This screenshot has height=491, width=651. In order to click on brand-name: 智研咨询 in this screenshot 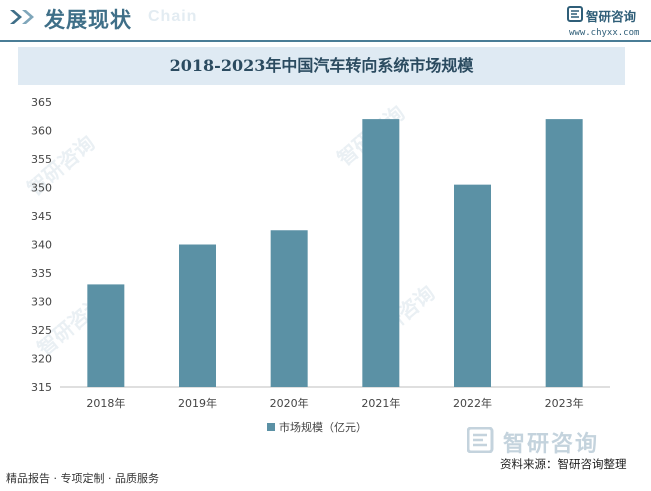, I will do `click(611, 16)`.